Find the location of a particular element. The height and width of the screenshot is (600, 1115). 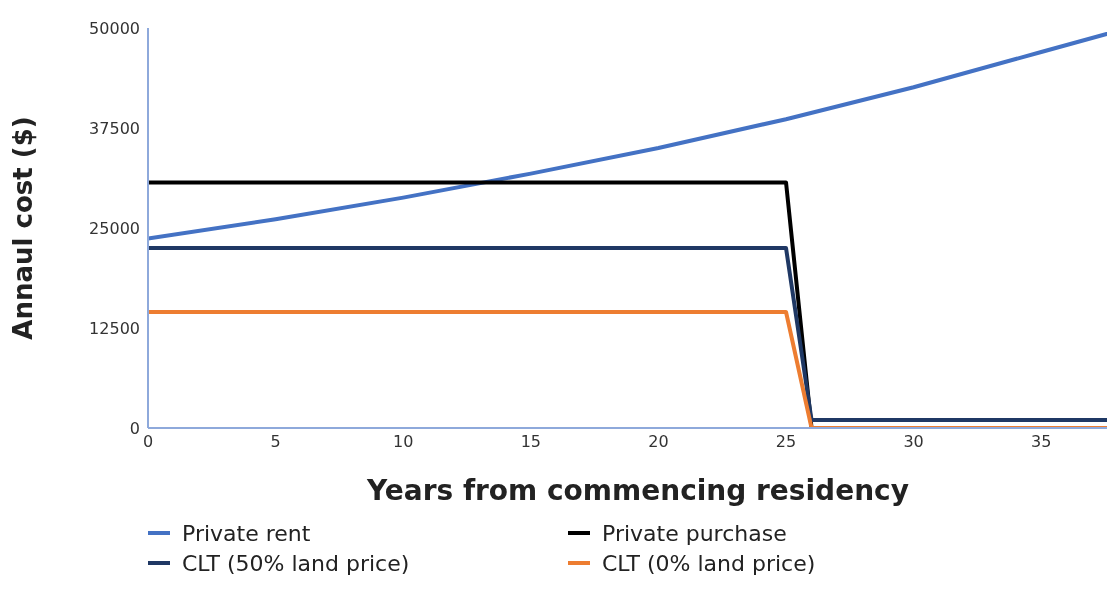

y-axis-title: Annaul cost ($) is located at coordinates (23, 228).